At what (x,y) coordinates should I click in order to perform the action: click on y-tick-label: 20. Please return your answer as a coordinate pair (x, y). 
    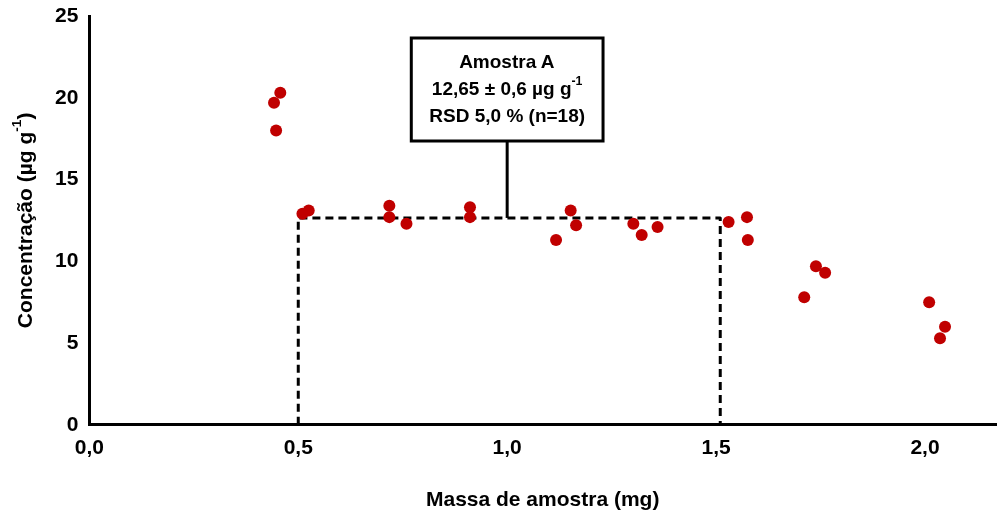
    Looking at the image, I should click on (67, 96).